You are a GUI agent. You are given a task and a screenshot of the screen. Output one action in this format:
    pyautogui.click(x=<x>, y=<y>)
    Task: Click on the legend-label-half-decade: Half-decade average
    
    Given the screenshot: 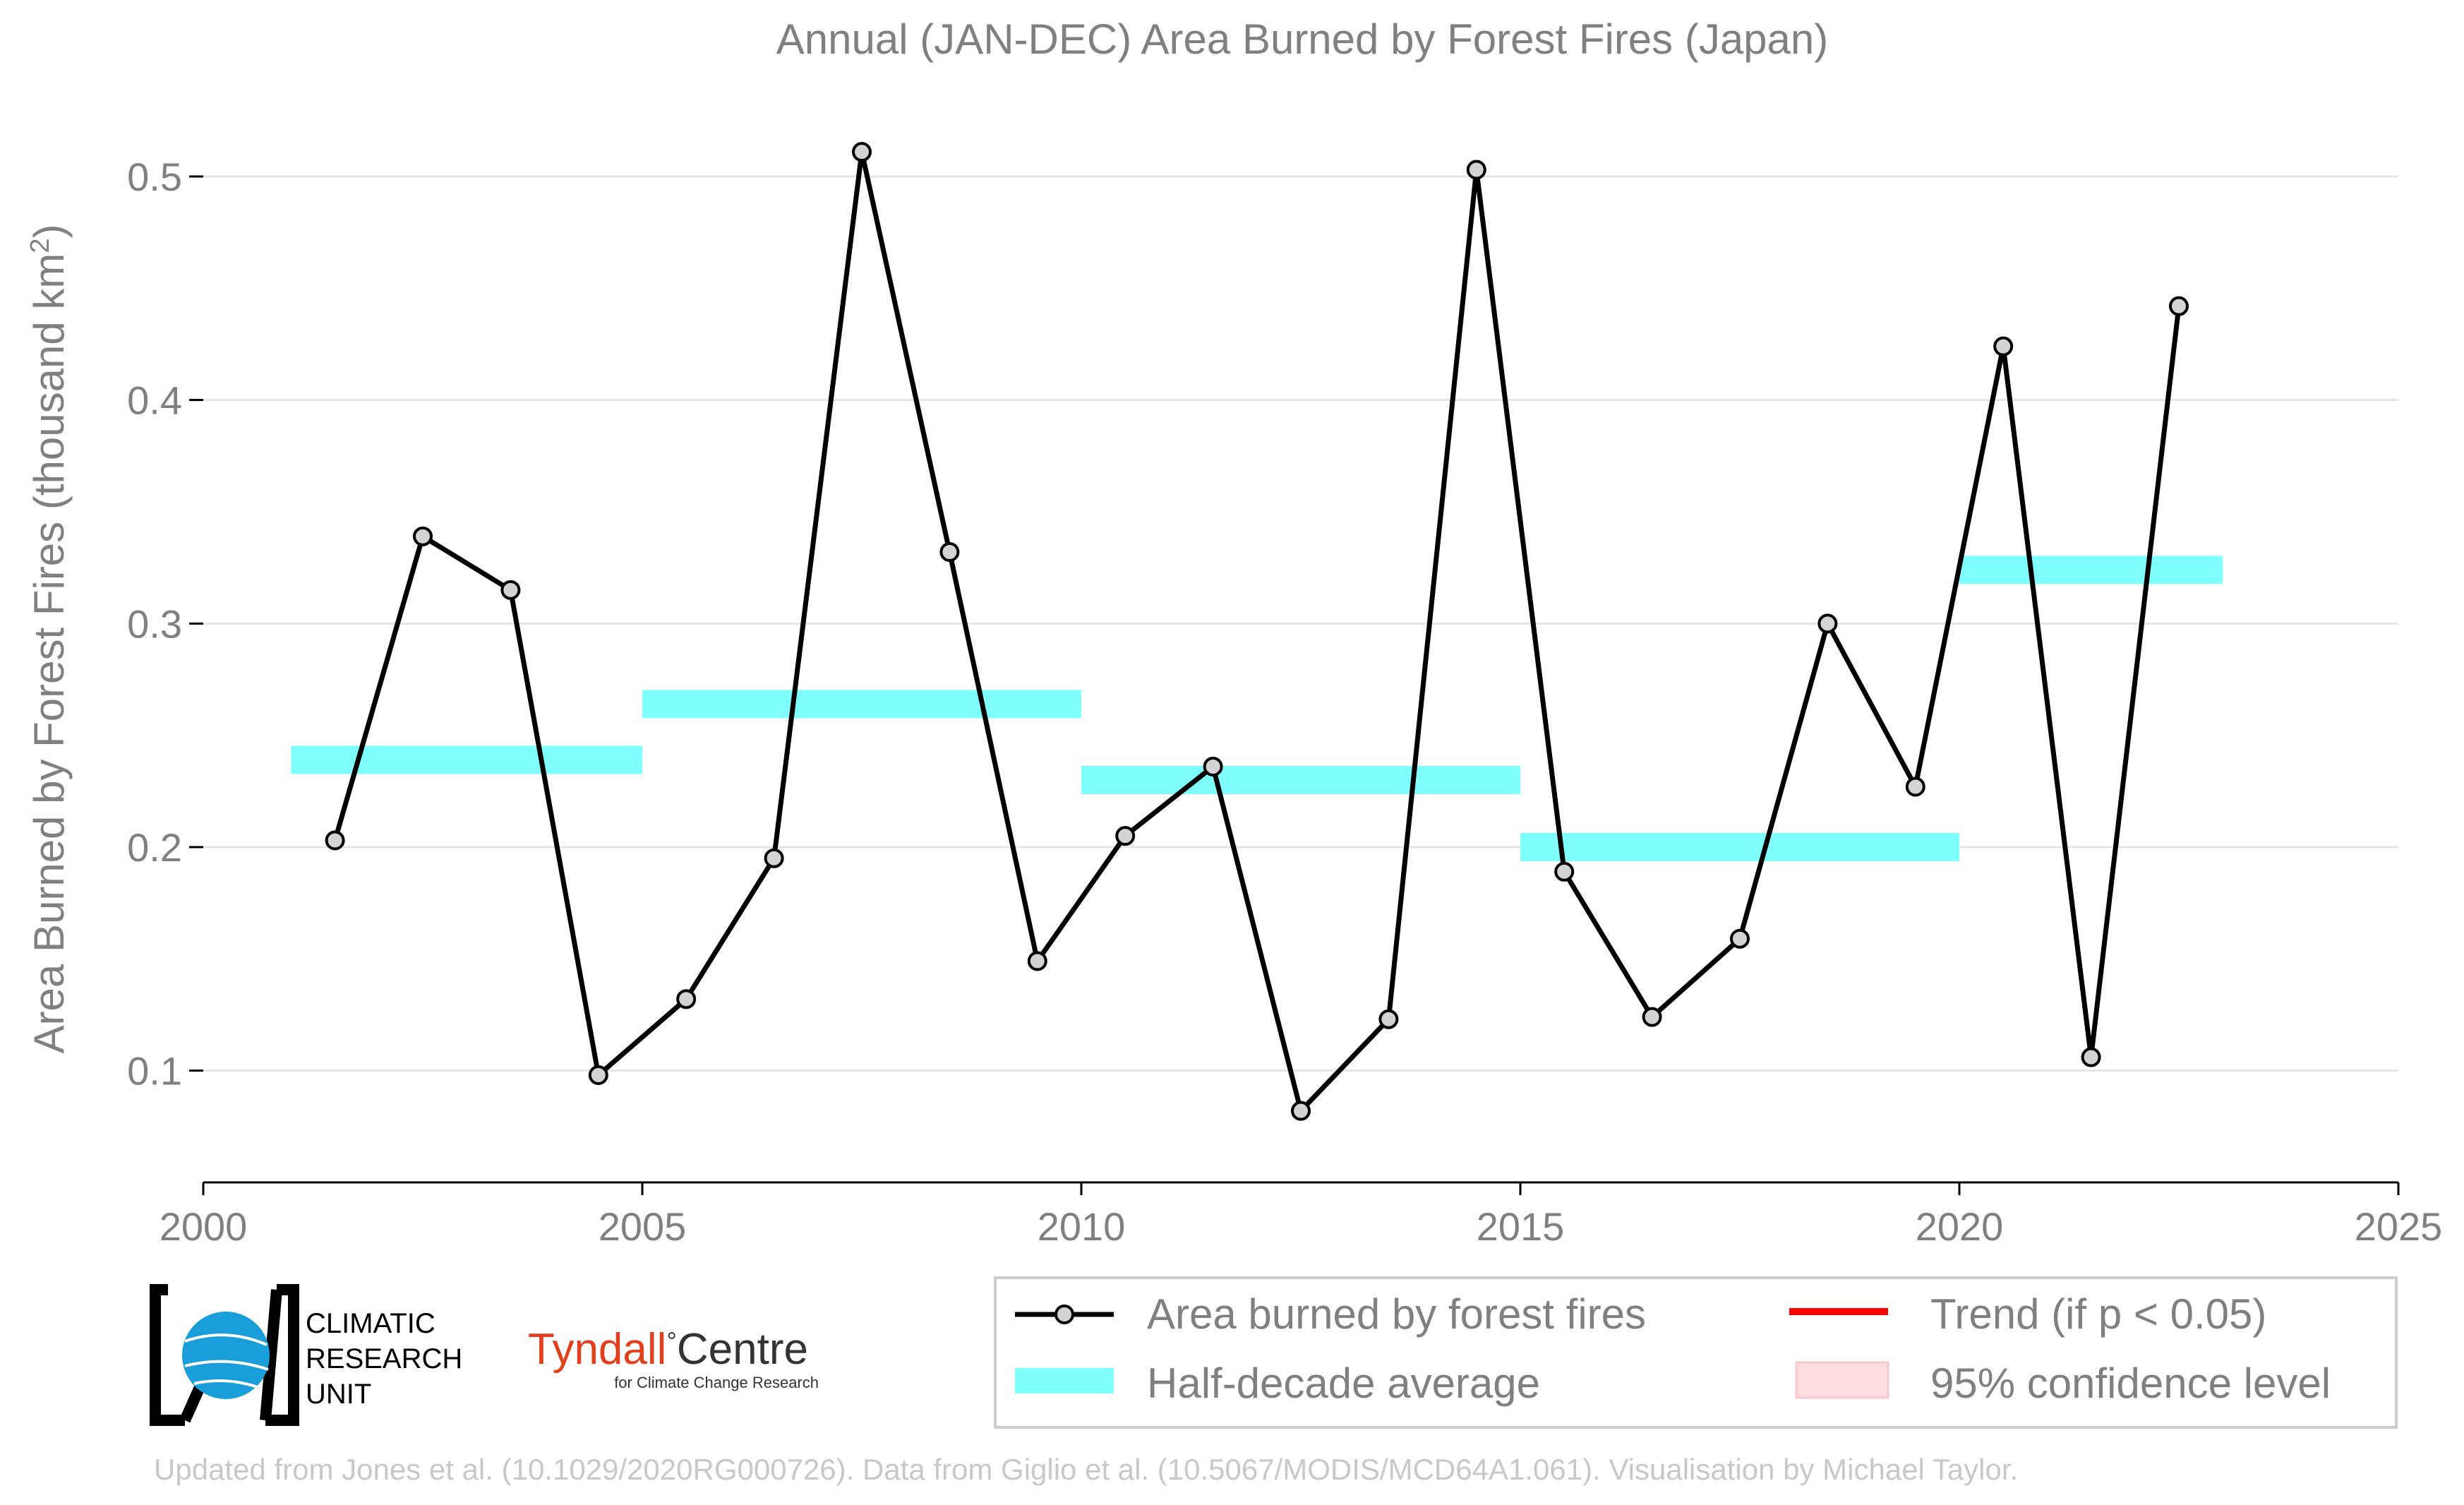 What is the action you would take?
    pyautogui.click(x=1343, y=1383)
    